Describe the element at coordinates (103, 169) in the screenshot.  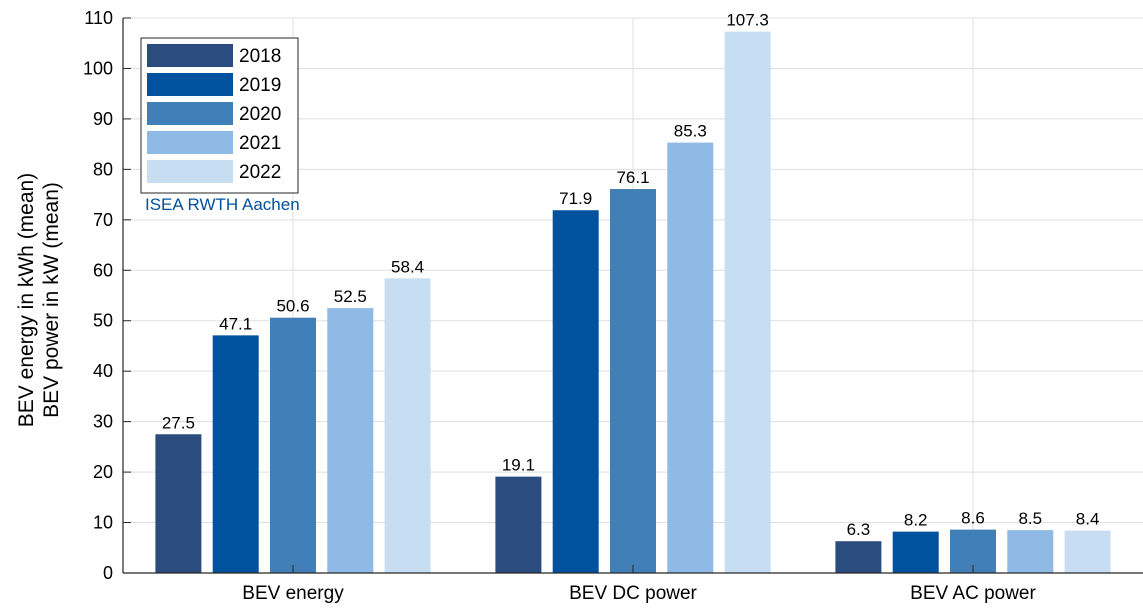
I see `y-tick-label: 80` at that location.